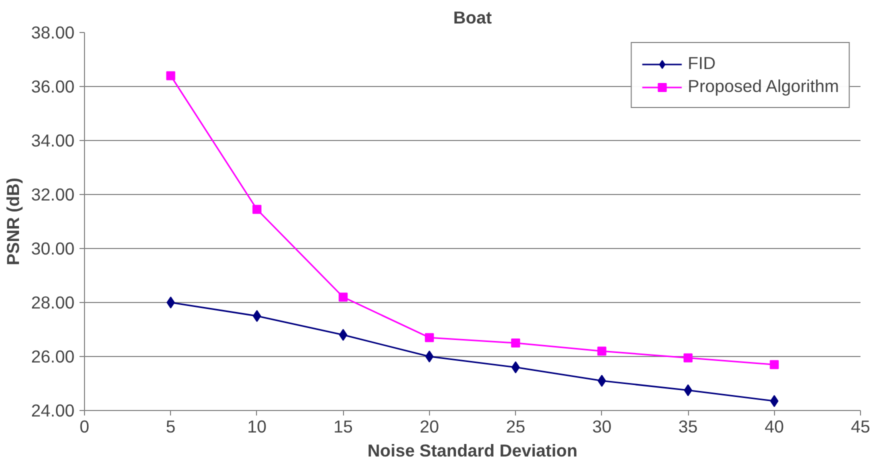  I want to click on y-tick-label: 32.00, so click(53, 194).